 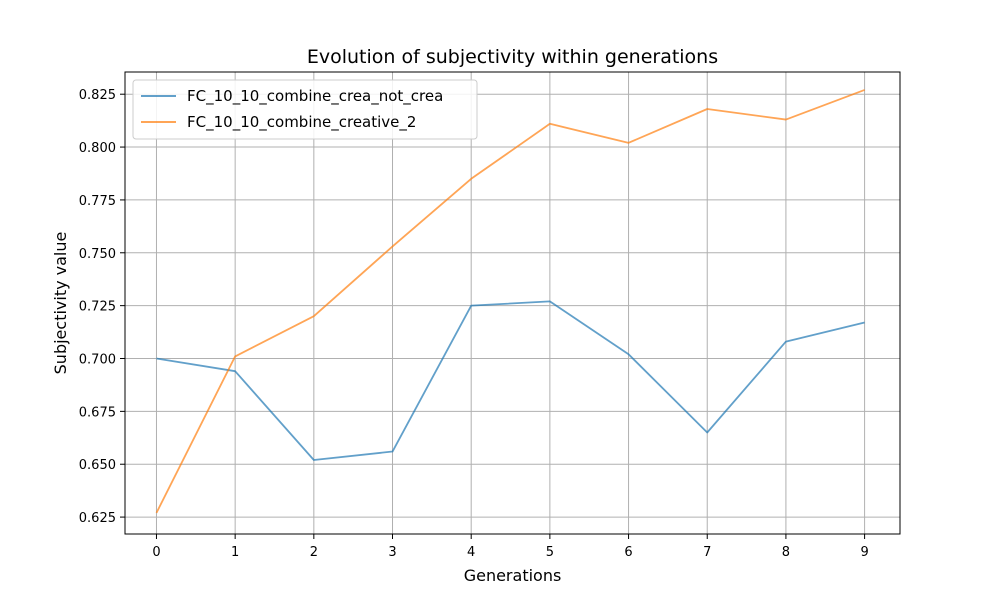 What do you see at coordinates (864, 552) in the screenshot?
I see `x-tick-label-9: 9` at bounding box center [864, 552].